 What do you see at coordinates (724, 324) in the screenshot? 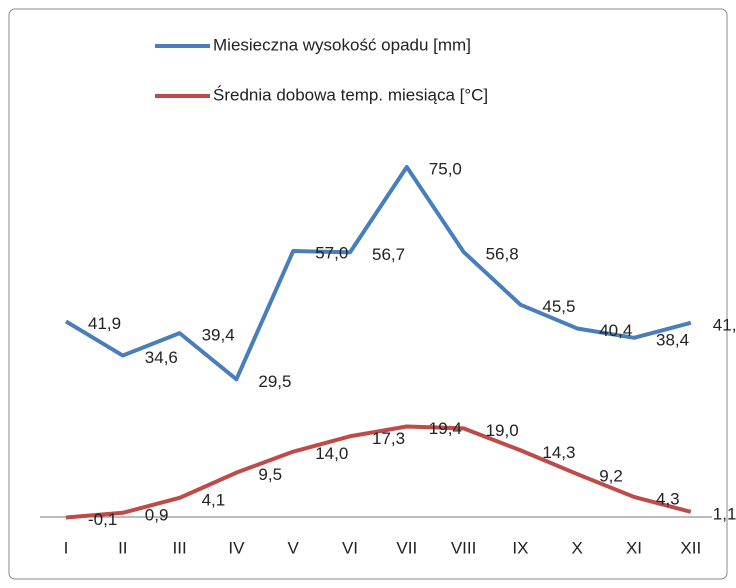
I see `data-label: 41,6` at bounding box center [724, 324].